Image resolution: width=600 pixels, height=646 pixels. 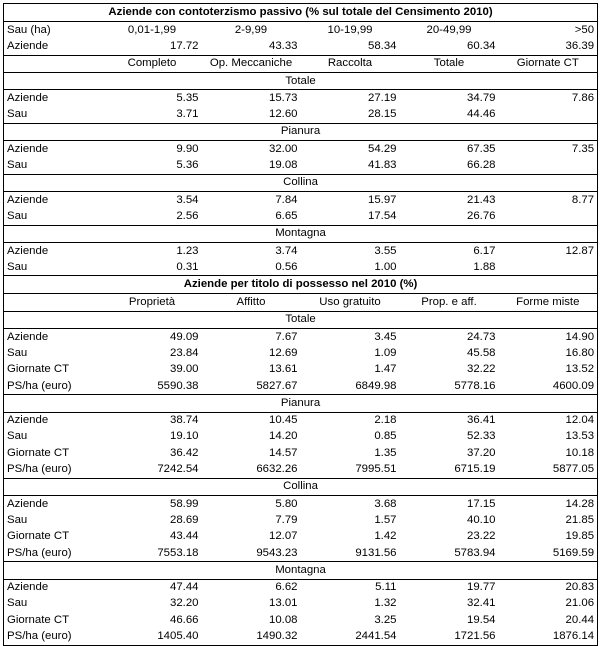 What do you see at coordinates (481, 452) in the screenshot?
I see `table-cell: 37.20` at bounding box center [481, 452].